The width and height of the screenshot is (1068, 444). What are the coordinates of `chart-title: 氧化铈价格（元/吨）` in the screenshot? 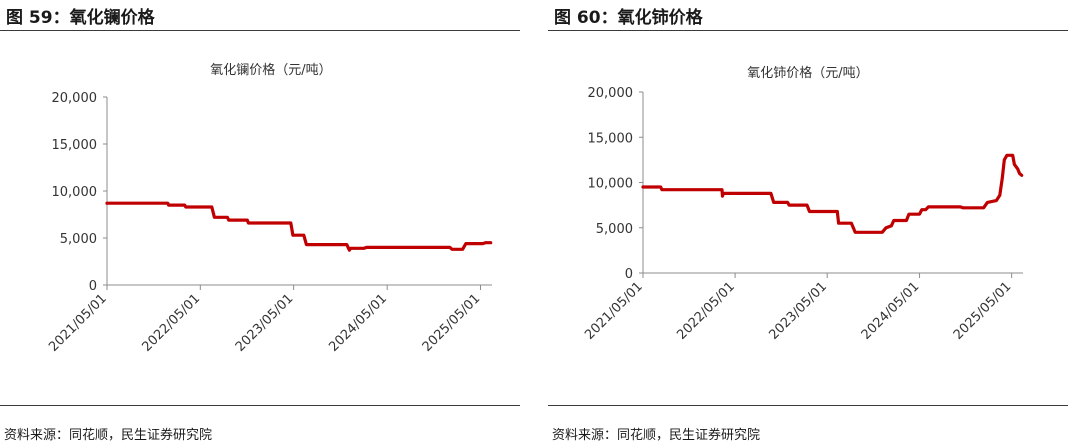 It's located at (807, 73).